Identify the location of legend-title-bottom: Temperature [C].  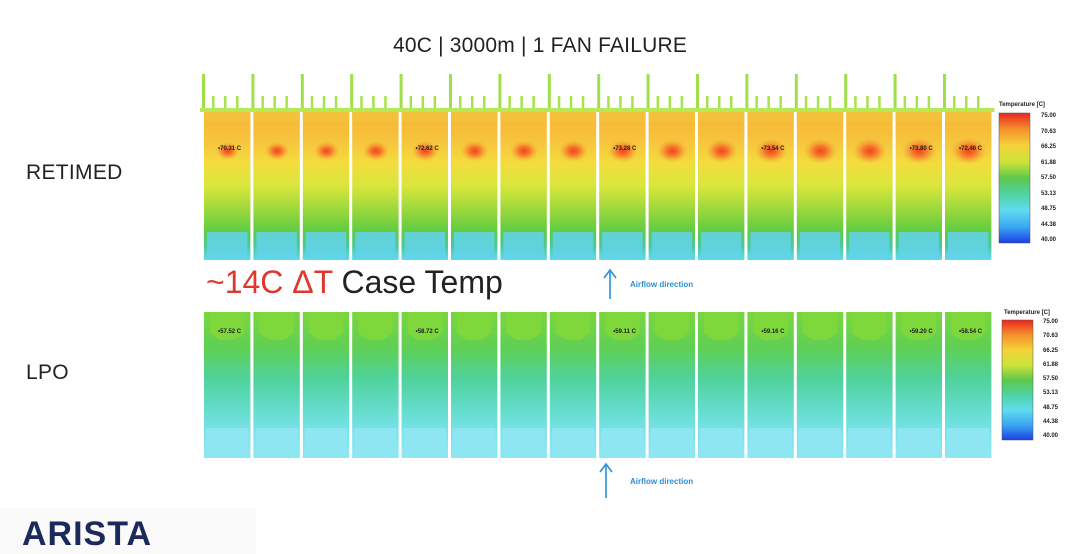
(1027, 313).